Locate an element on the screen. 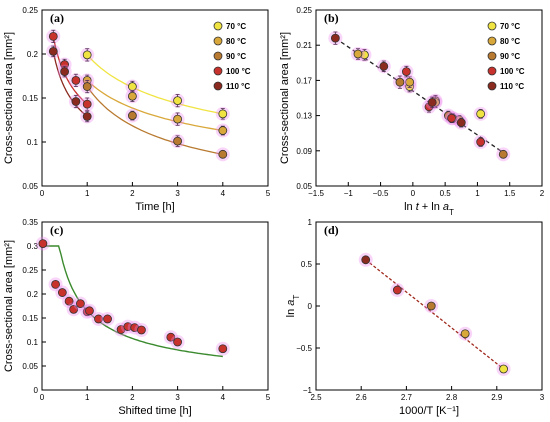 This screenshot has height=422, width=550. y-tick-label: 0.2 is located at coordinates (33, 294).